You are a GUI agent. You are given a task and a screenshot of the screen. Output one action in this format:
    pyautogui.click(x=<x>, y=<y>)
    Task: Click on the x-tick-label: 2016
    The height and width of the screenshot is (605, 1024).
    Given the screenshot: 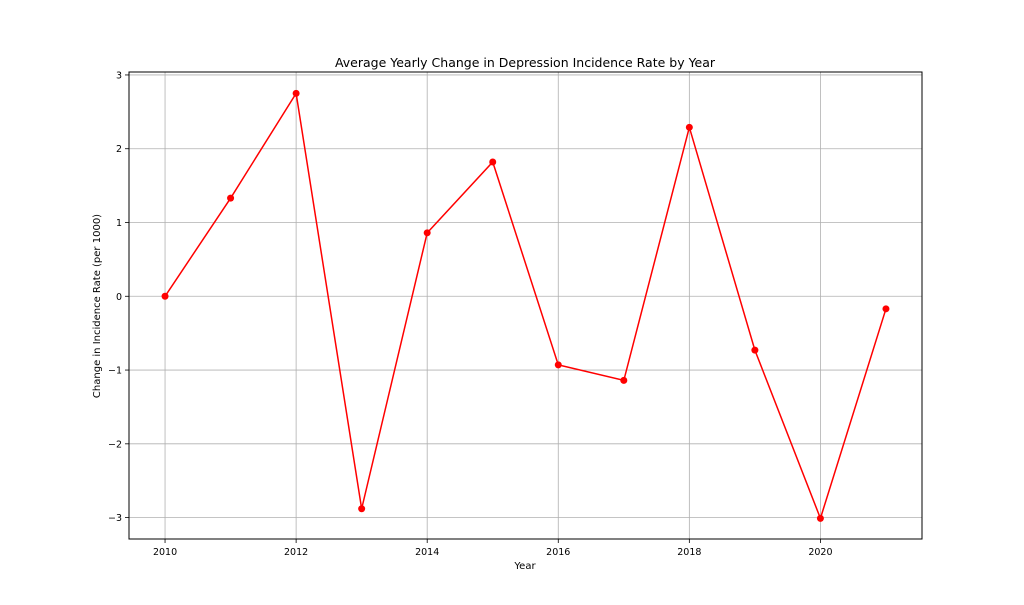 What is the action you would take?
    pyautogui.click(x=558, y=552)
    